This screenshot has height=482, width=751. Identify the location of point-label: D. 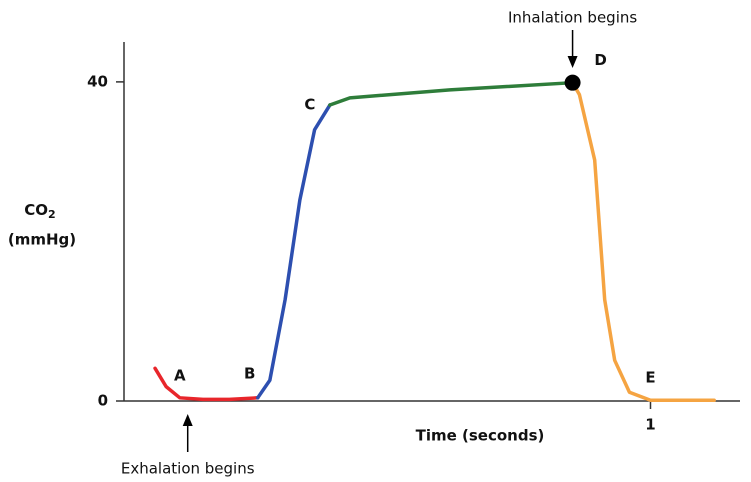
(600, 60).